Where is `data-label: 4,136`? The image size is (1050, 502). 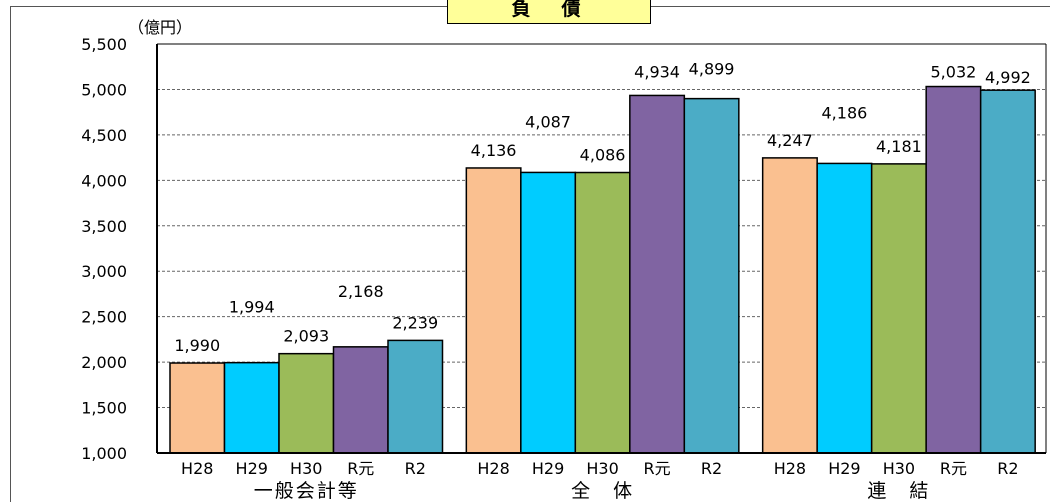 data-label: 4,136 is located at coordinates (494, 150).